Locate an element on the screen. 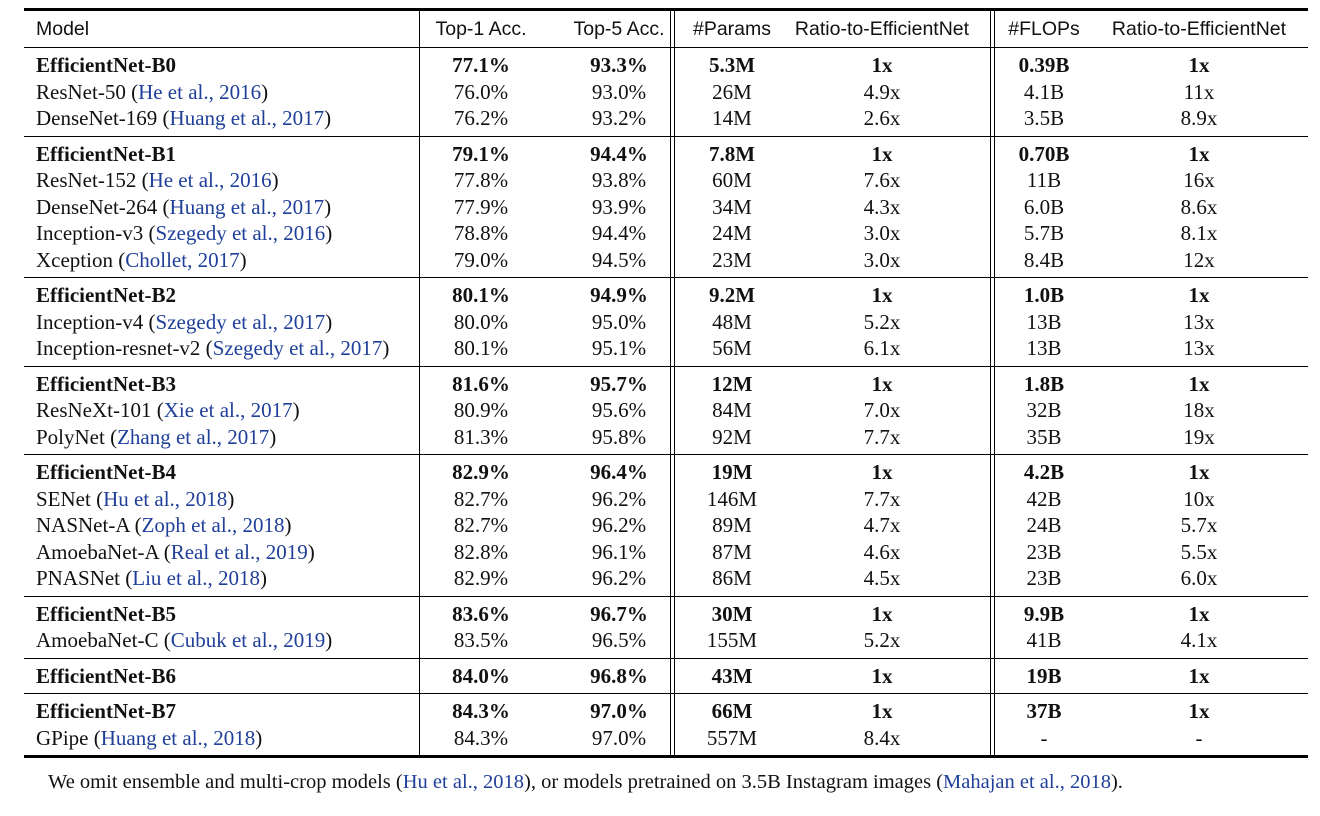  cell-ratio-params: 4.9x is located at coordinates (882, 91).